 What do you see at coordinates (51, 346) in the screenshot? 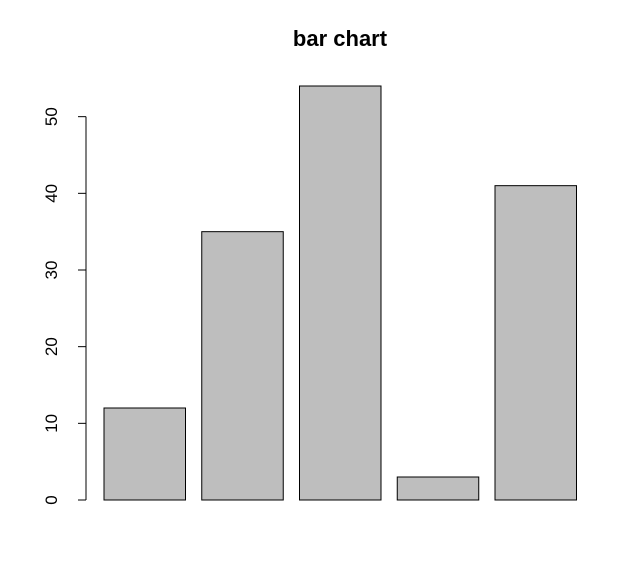
I see `y-tick-label: 20` at bounding box center [51, 346].